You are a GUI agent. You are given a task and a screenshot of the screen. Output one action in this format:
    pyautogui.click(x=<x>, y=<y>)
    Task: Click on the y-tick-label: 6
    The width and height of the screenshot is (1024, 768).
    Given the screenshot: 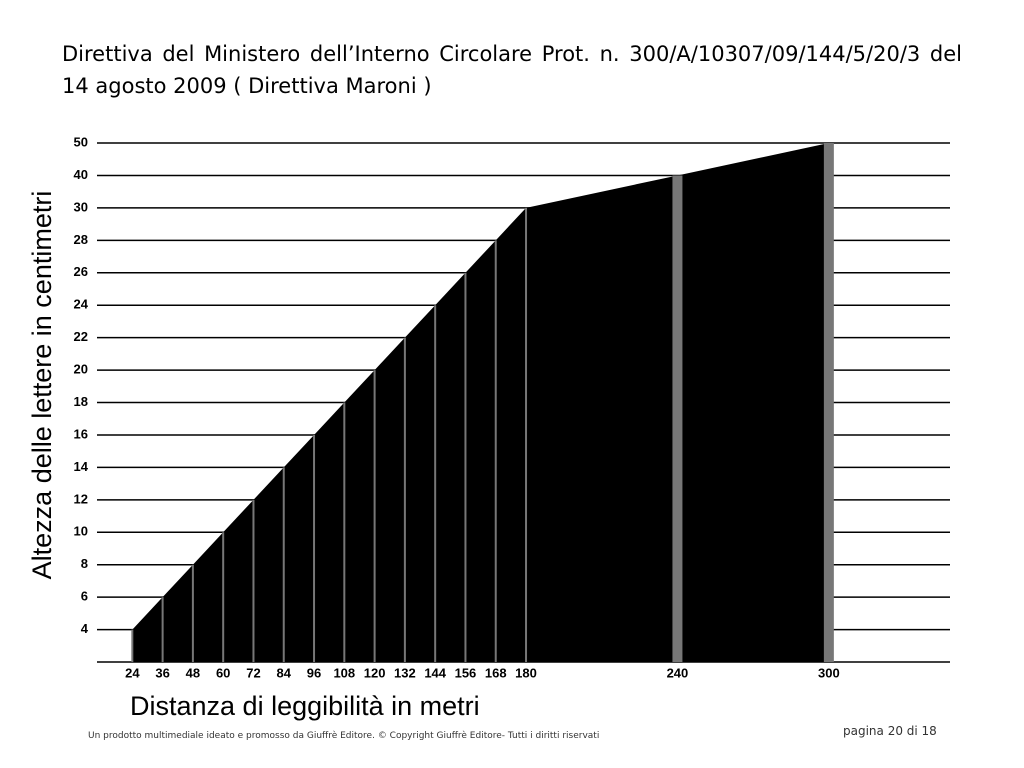 What is the action you would take?
    pyautogui.click(x=84, y=596)
    